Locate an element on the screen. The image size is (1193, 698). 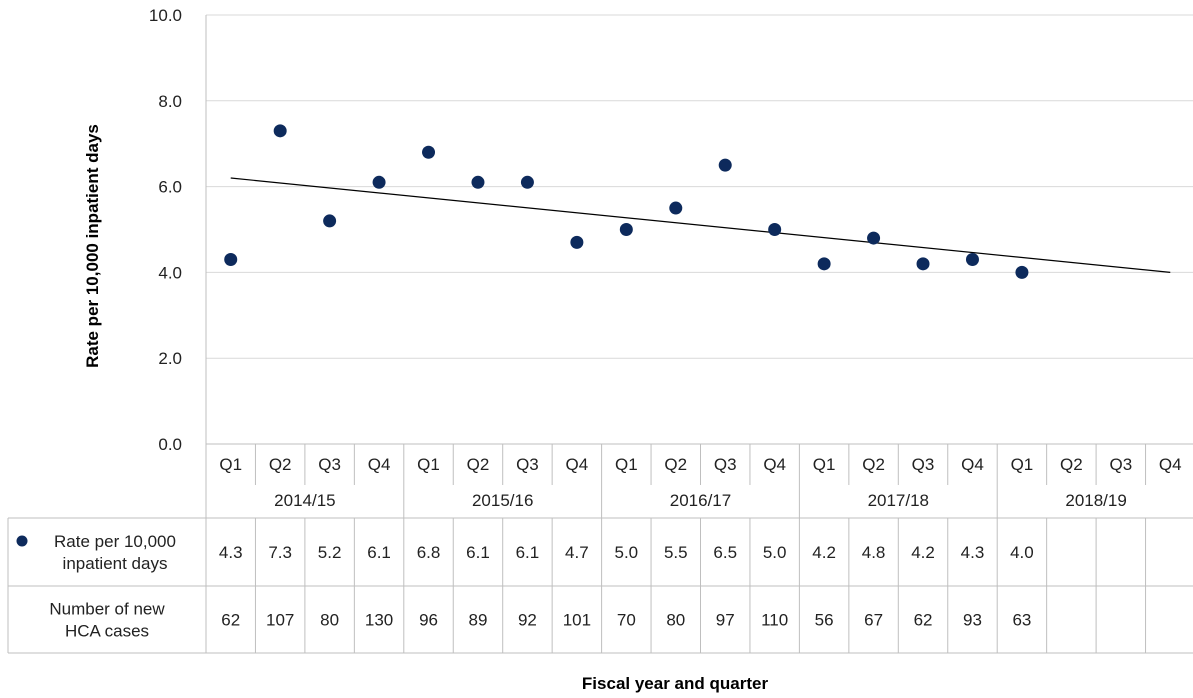
y-tick-label: 4.0 is located at coordinates (170, 272).